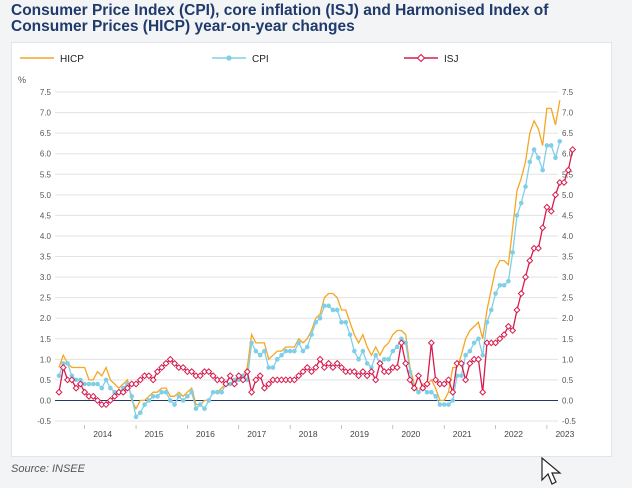  What do you see at coordinates (46, 154) in the screenshot?
I see `y-tick-label: 6.0` at bounding box center [46, 154].